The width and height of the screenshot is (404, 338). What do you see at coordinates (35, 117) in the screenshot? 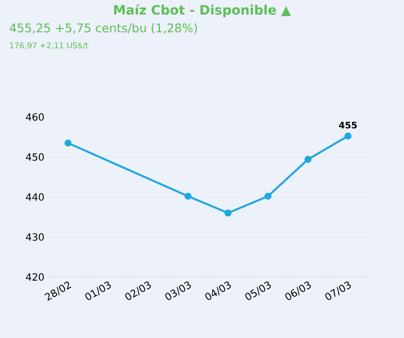
I see `y-tick-label: 460` at bounding box center [35, 117].